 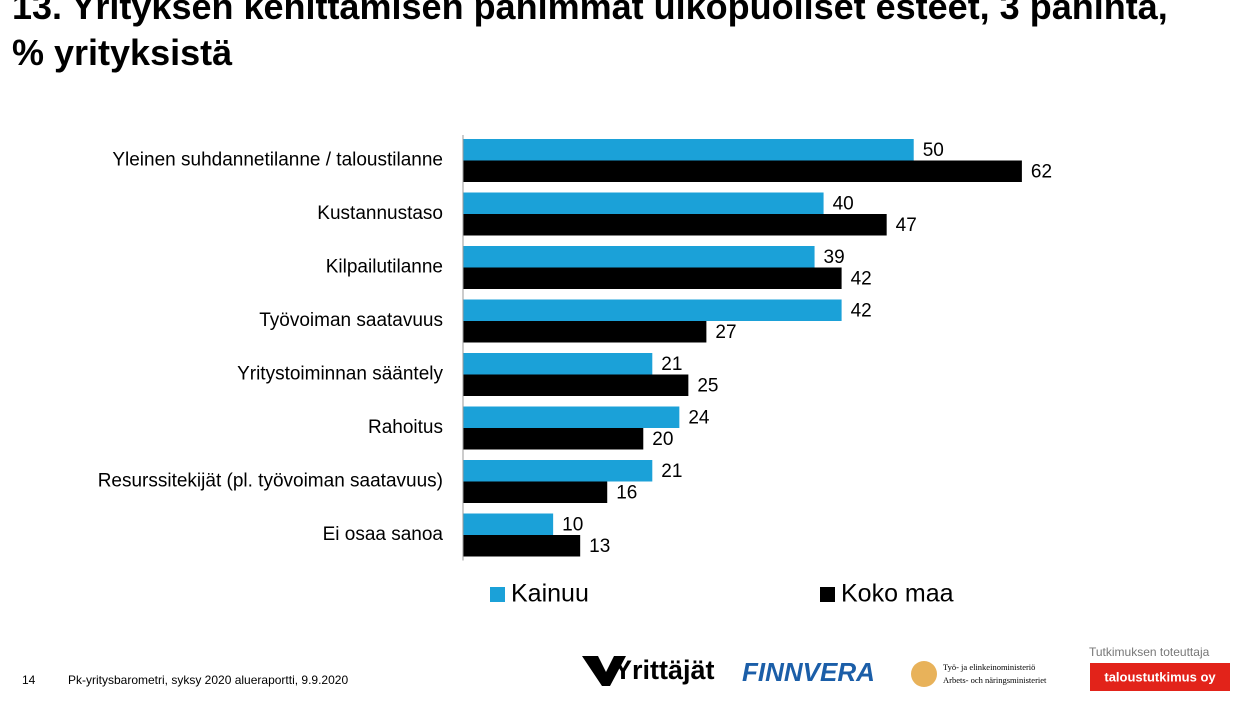 What do you see at coordinates (699, 417) in the screenshot?
I see `value-label: 24` at bounding box center [699, 417].